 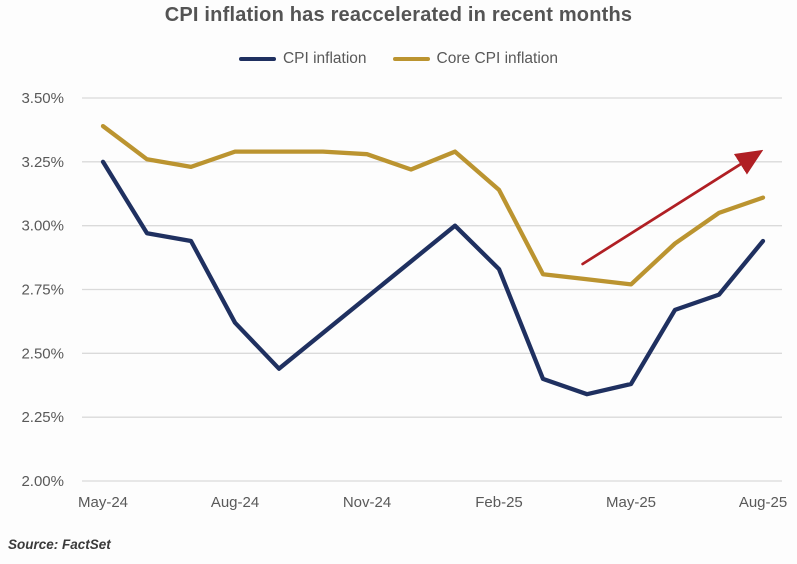 I want to click on x-axis-label: Feb-25, so click(x=499, y=502).